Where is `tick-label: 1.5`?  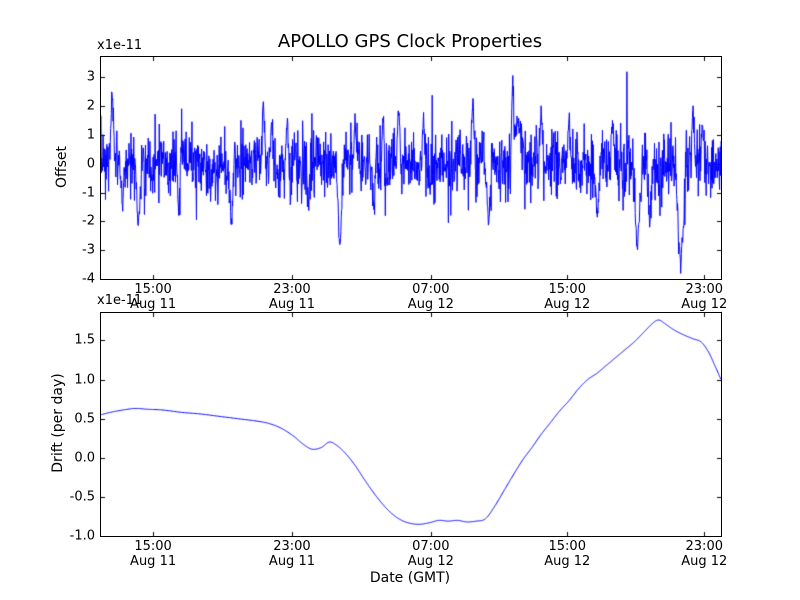 tick-label: 1.5 is located at coordinates (84, 340).